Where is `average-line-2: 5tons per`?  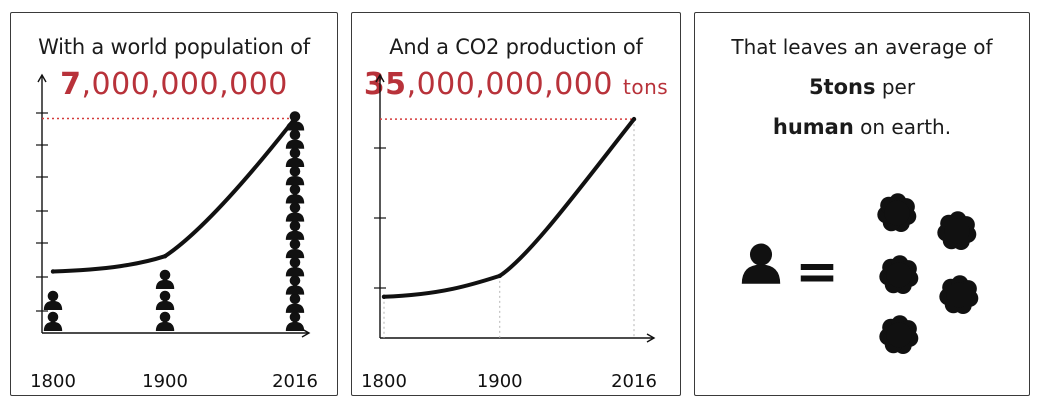
average-line-2: 5tons per is located at coordinates (862, 87).